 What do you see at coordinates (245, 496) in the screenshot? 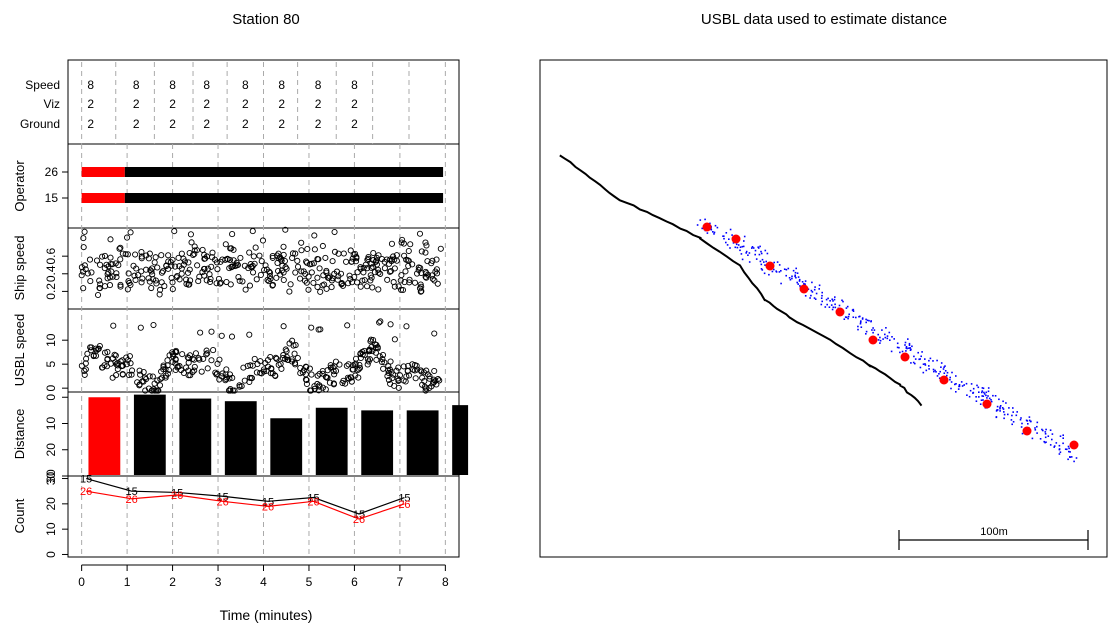
I see `count-line` at bounding box center [245, 496].